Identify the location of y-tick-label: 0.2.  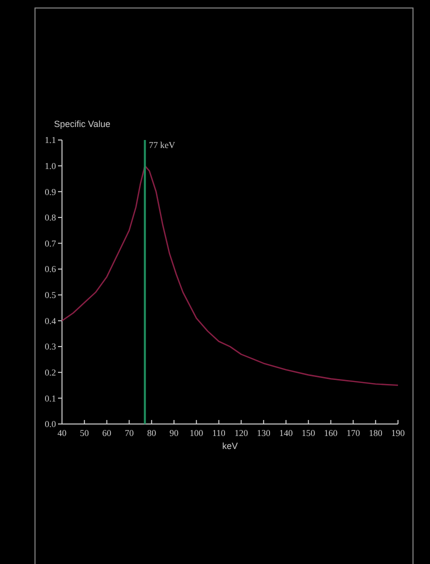
(50, 373).